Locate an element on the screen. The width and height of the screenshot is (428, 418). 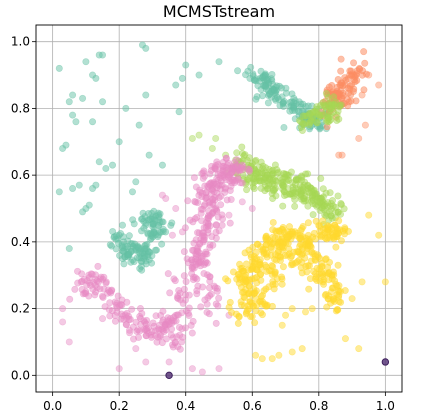
chart-title: MCMSTstream is located at coordinates (219, 11).